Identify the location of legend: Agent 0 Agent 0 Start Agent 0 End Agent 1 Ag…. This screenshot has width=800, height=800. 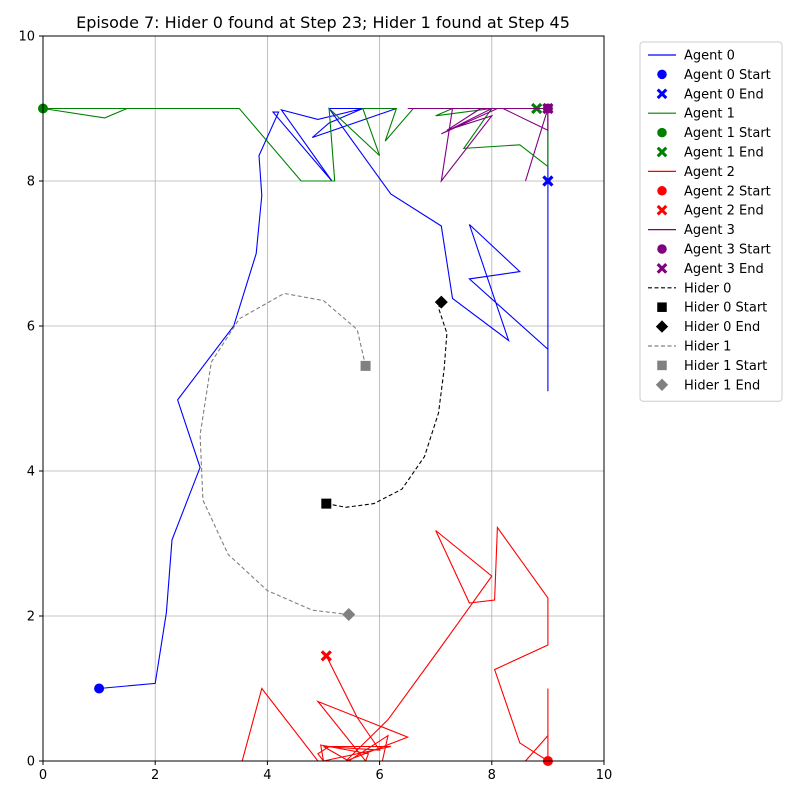
(711, 221).